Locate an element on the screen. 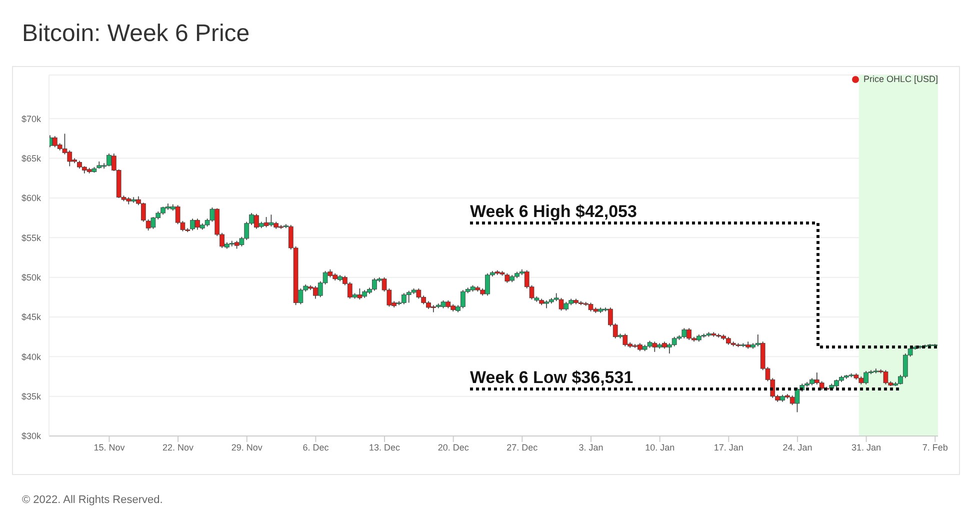  x-tick-label: 10. Jan is located at coordinates (660, 447).